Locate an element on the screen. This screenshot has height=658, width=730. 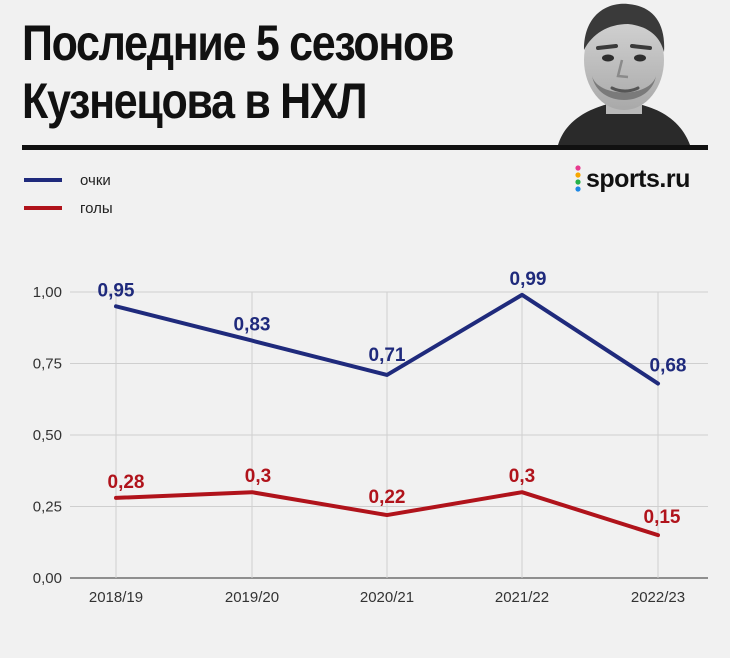
y-tick-label: 0,50 is located at coordinates (47, 435).